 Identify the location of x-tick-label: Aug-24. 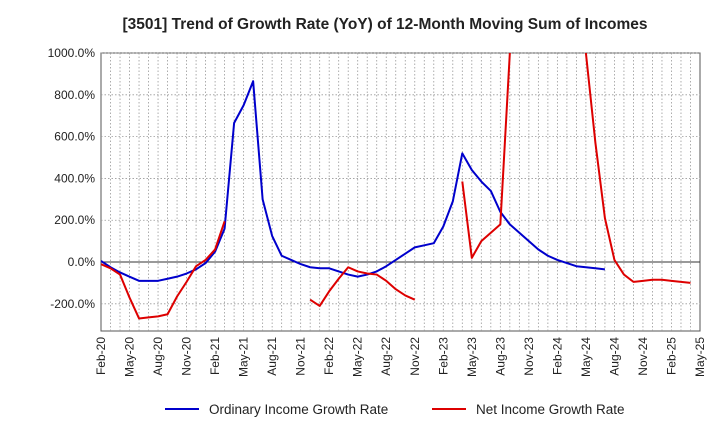
(614, 356).